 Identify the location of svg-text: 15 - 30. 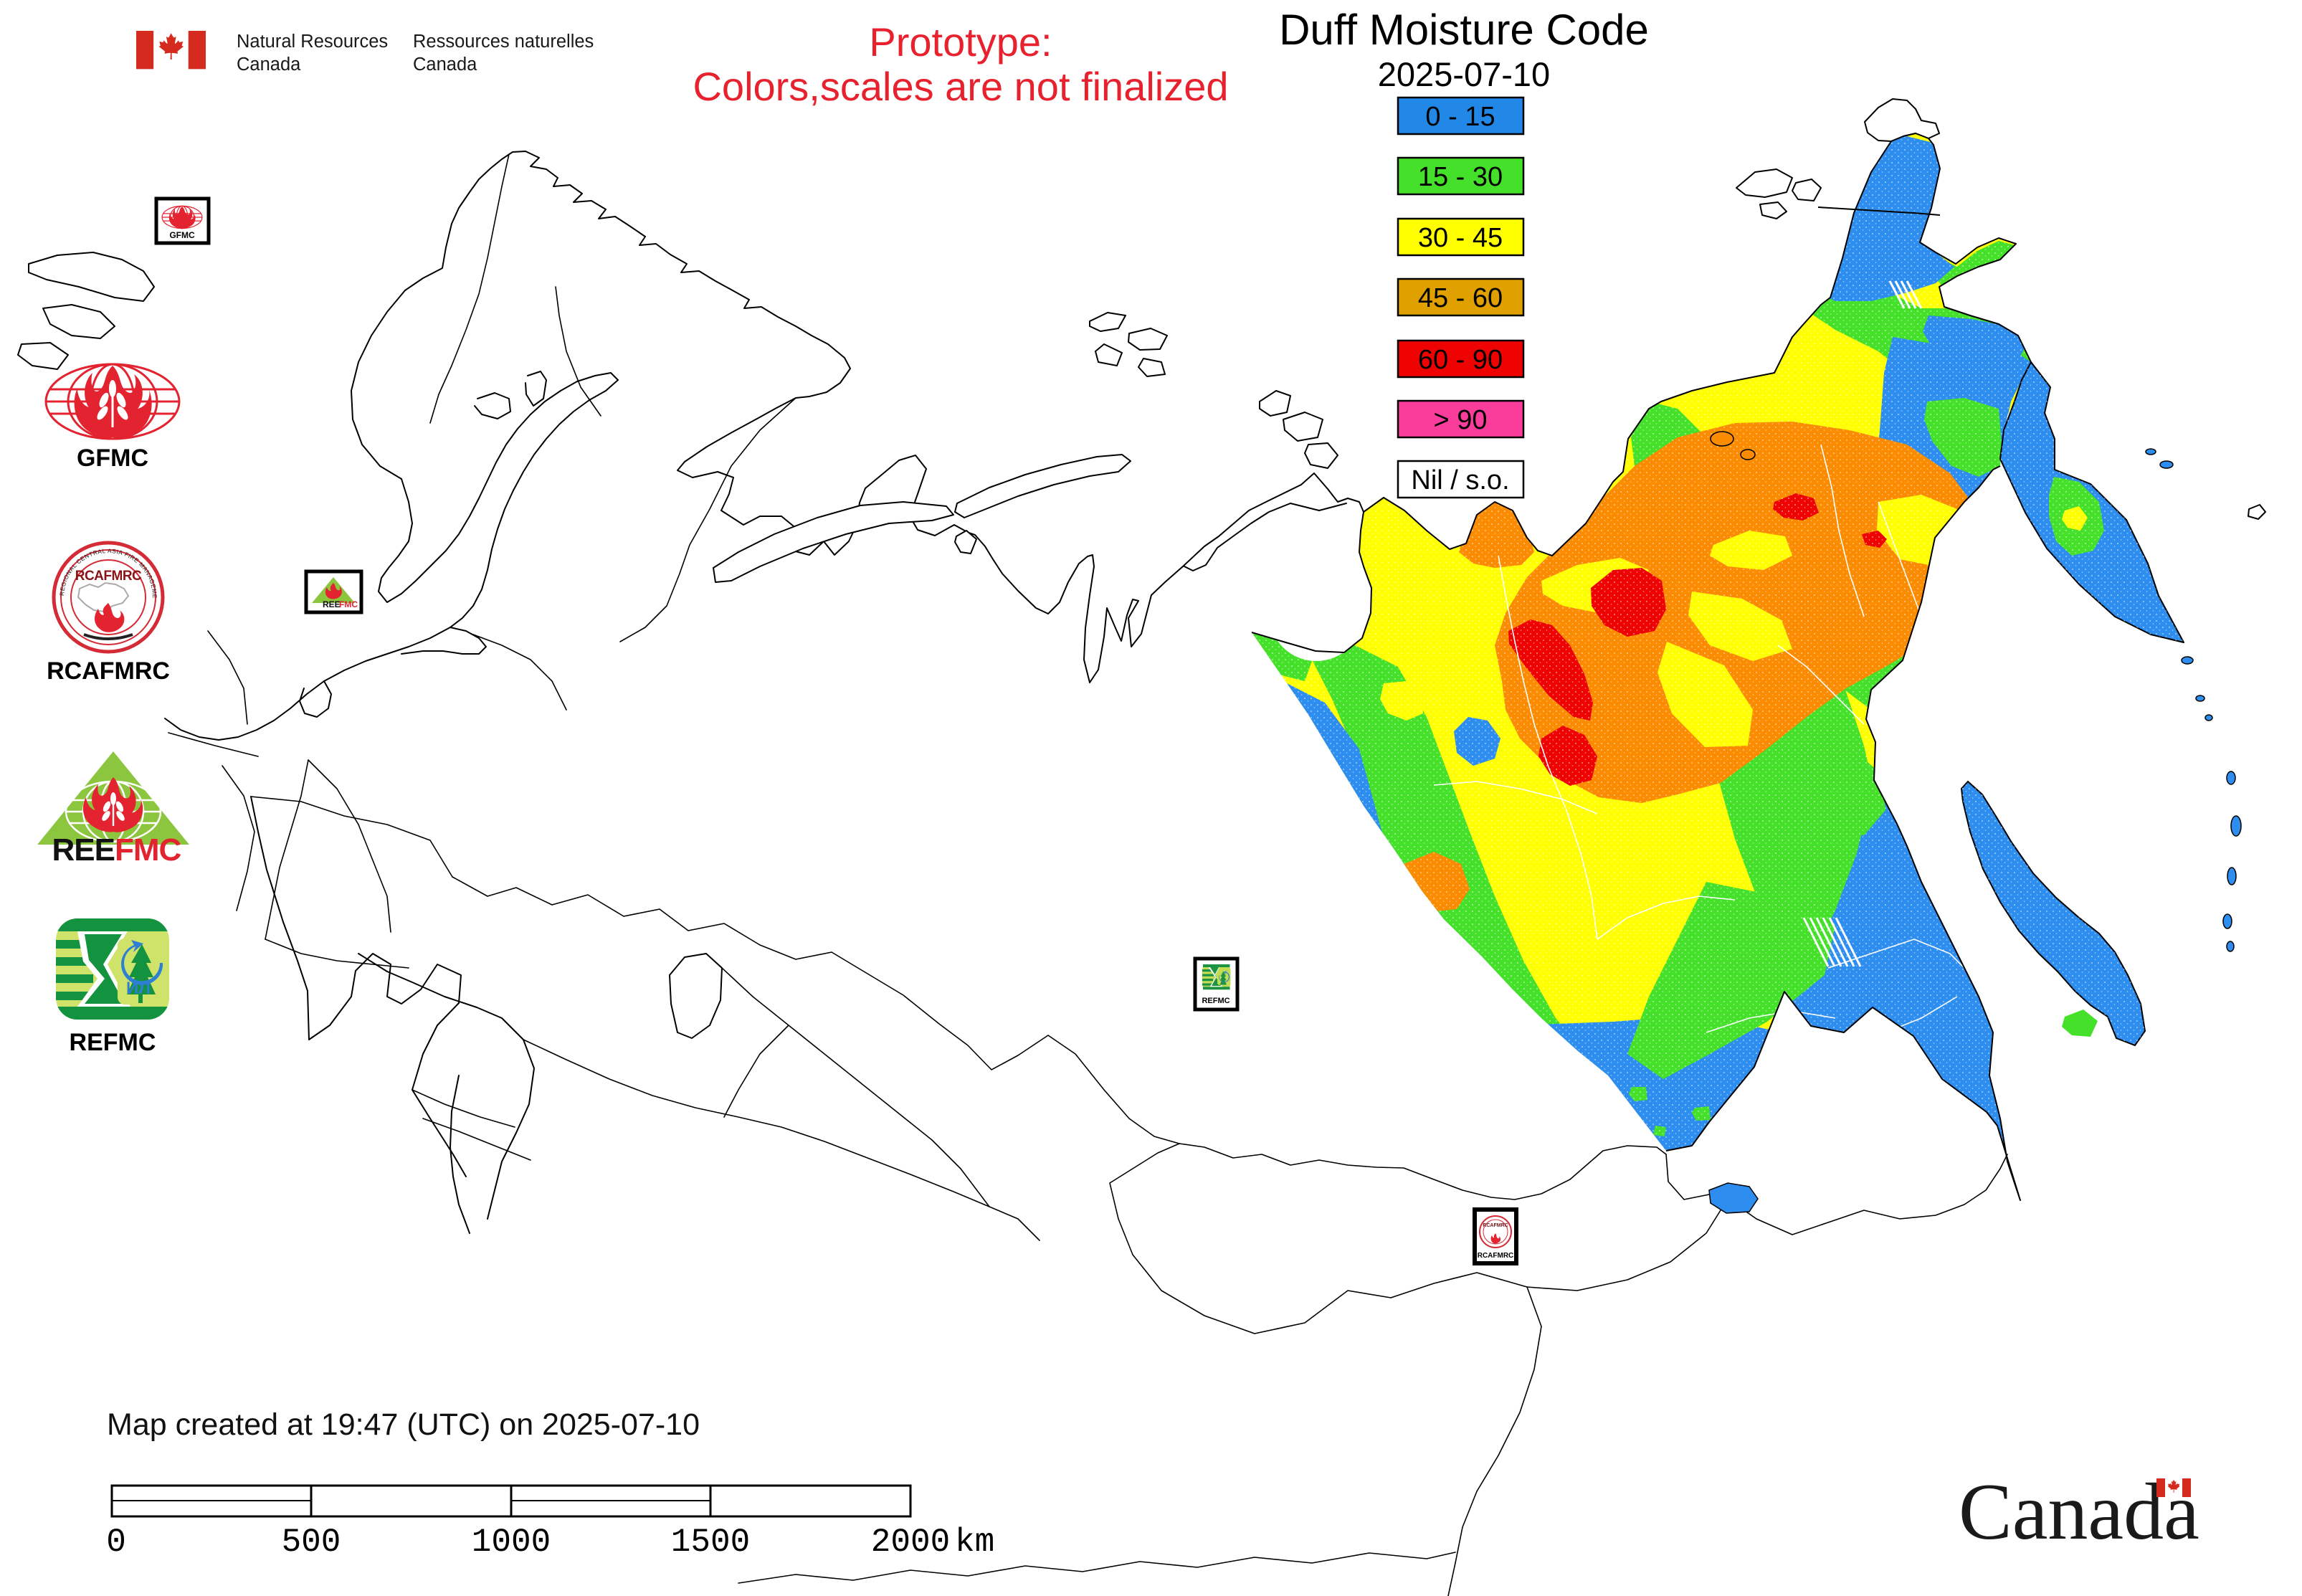
(1460, 177).